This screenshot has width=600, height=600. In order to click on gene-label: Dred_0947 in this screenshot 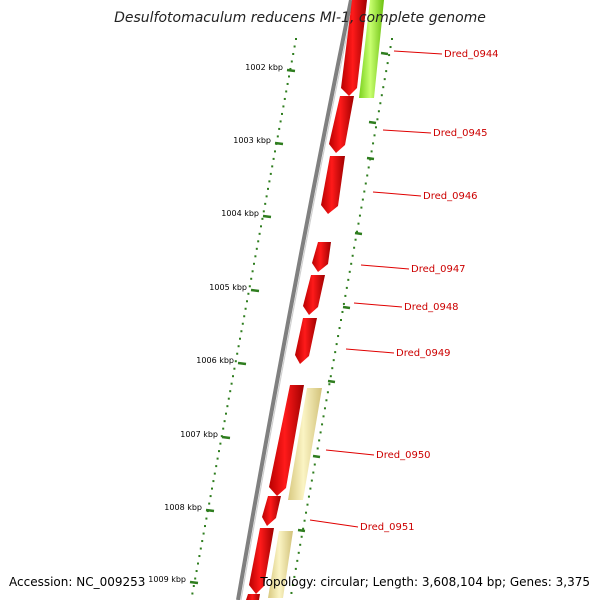, I will do `click(438, 269)`.